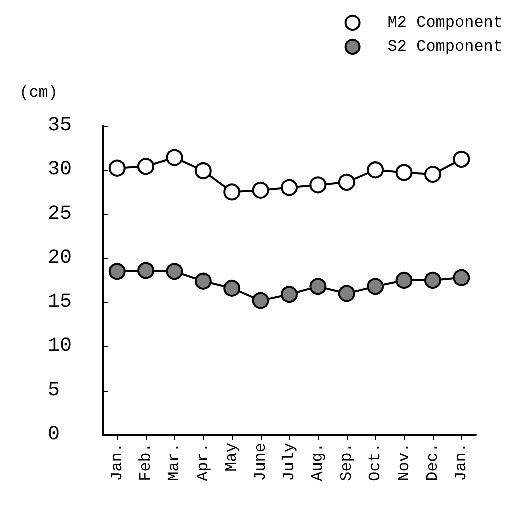 This screenshot has width=524, height=523. Describe the element at coordinates (445, 23) in the screenshot. I see `legend-label: M2 Component` at that location.